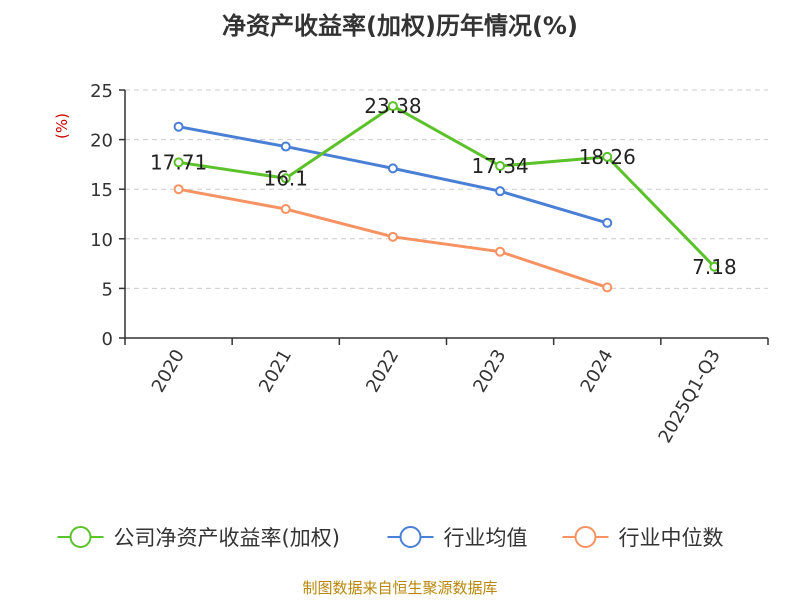 This screenshot has height=600, width=800. What do you see at coordinates (671, 538) in the screenshot?
I see `legend-label: 行业中位数` at bounding box center [671, 538].